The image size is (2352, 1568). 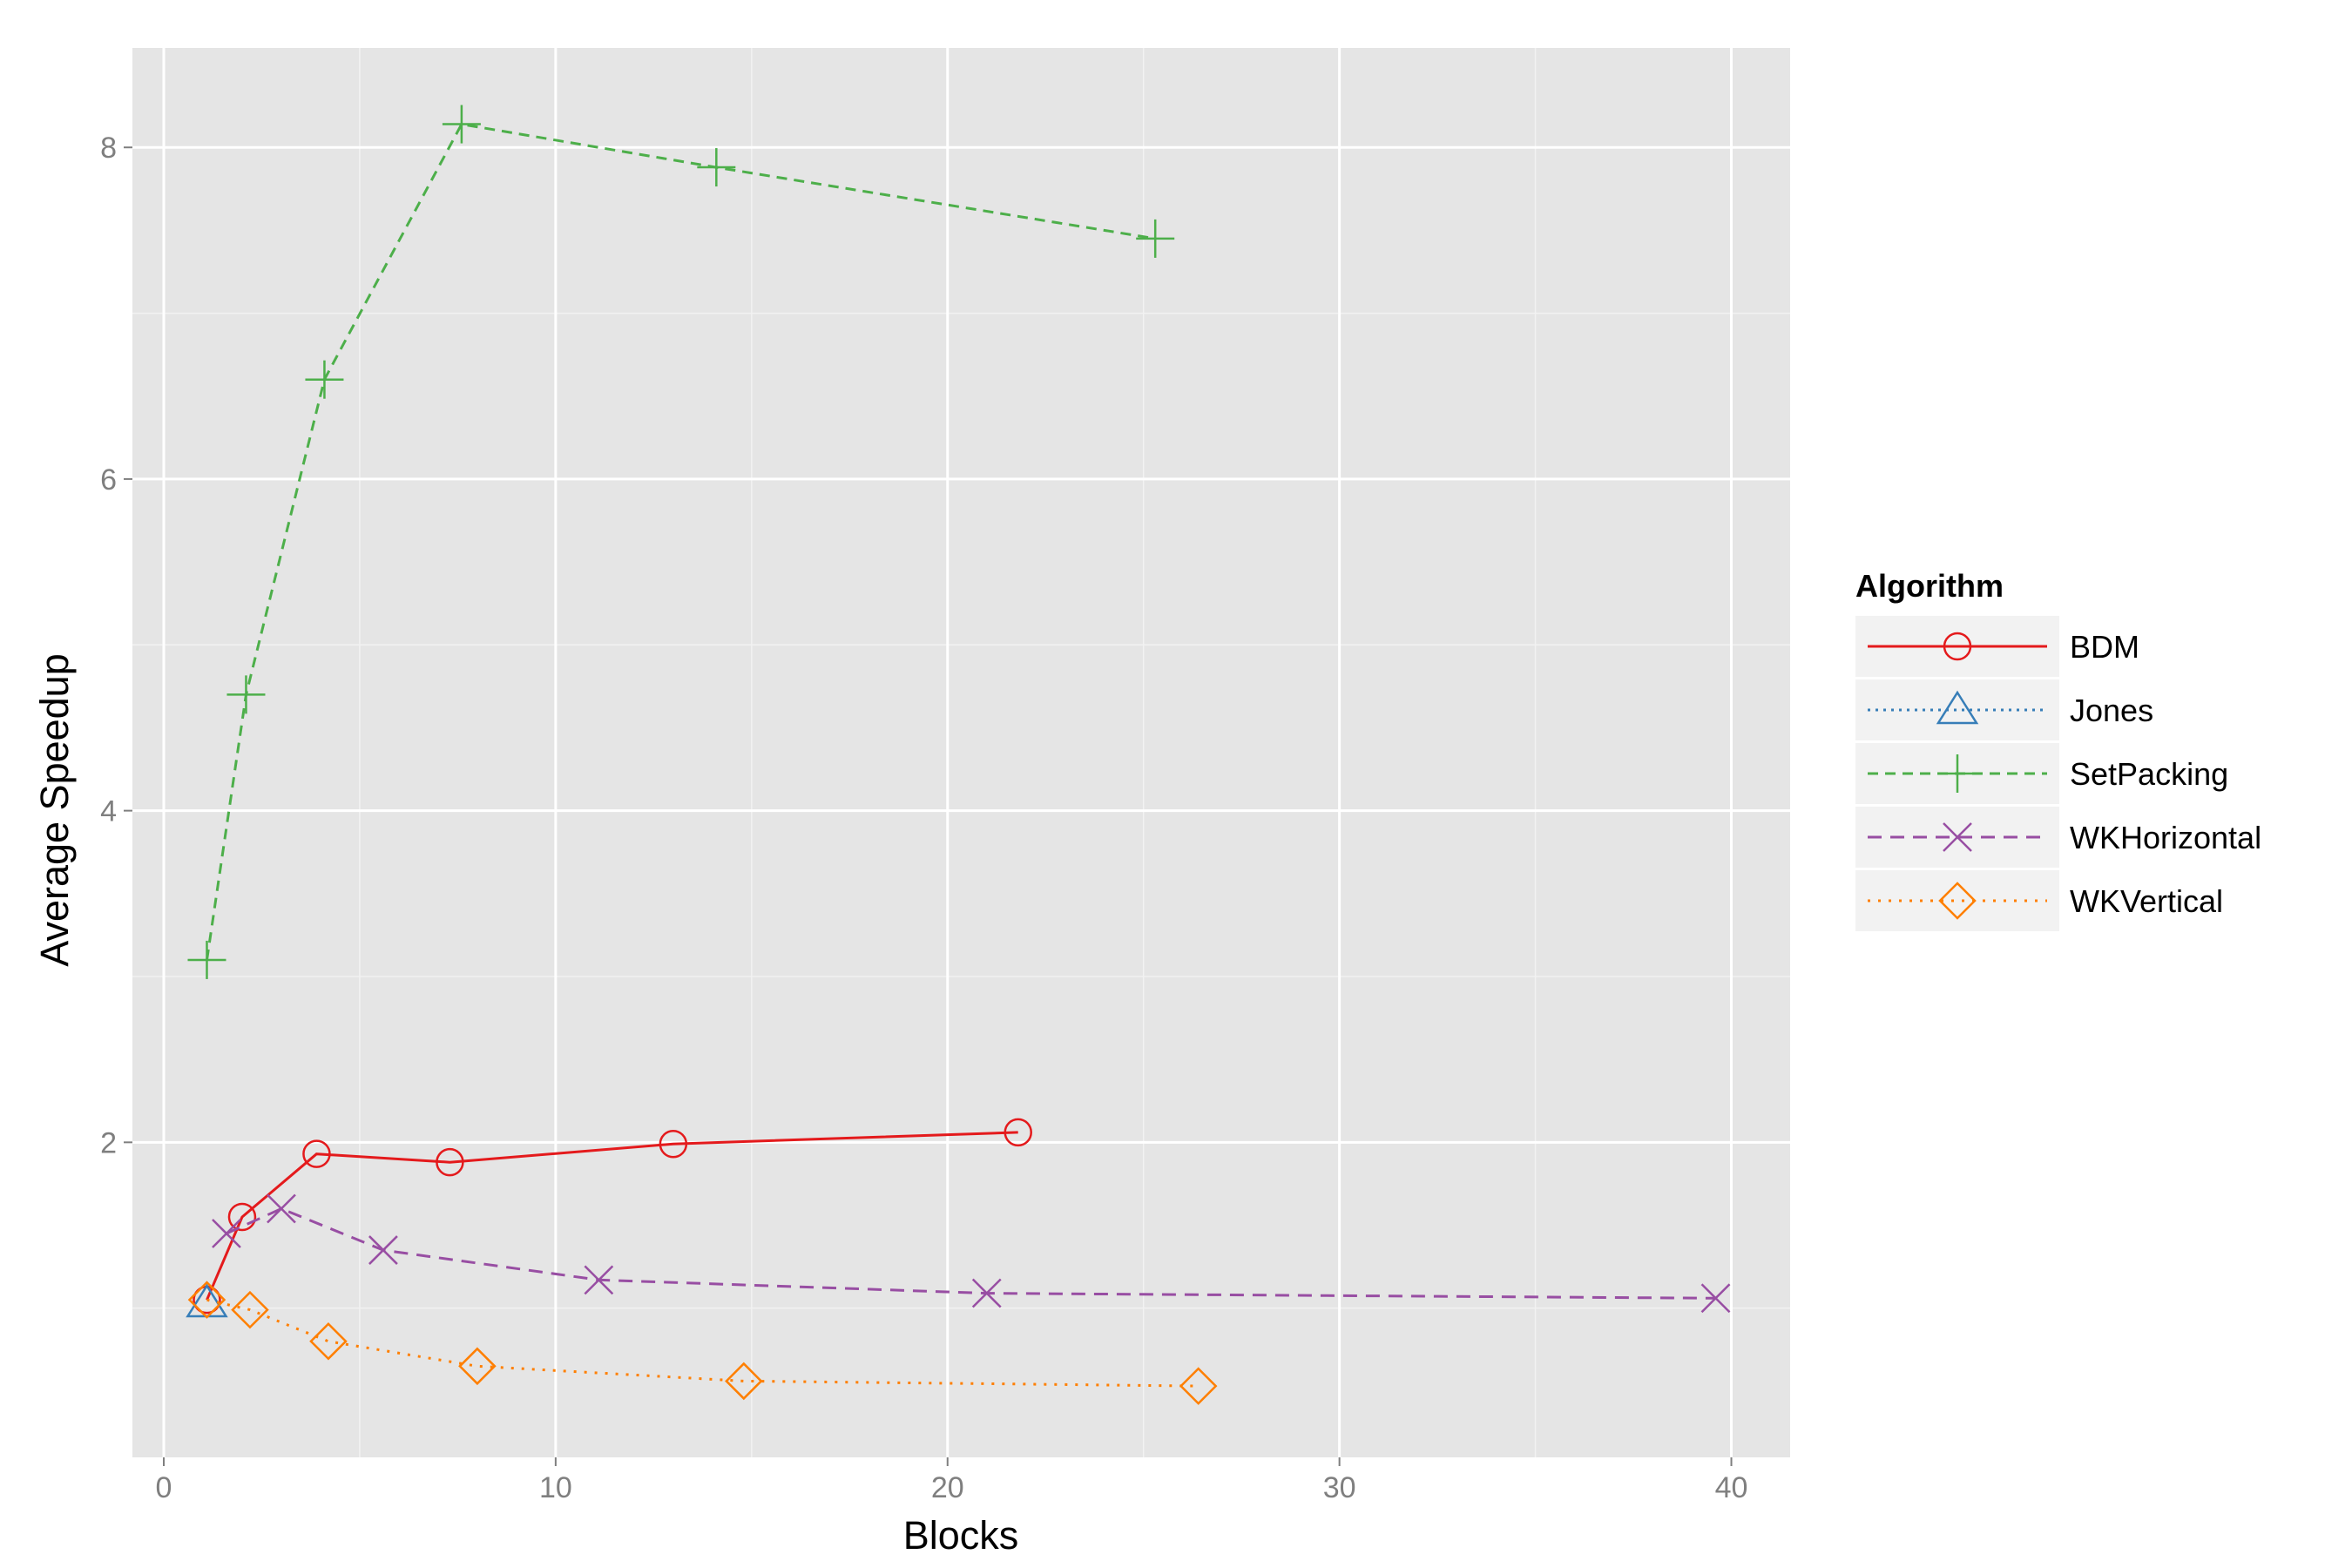 I want to click on x-tick-label: 40, so click(x=1732, y=1487).